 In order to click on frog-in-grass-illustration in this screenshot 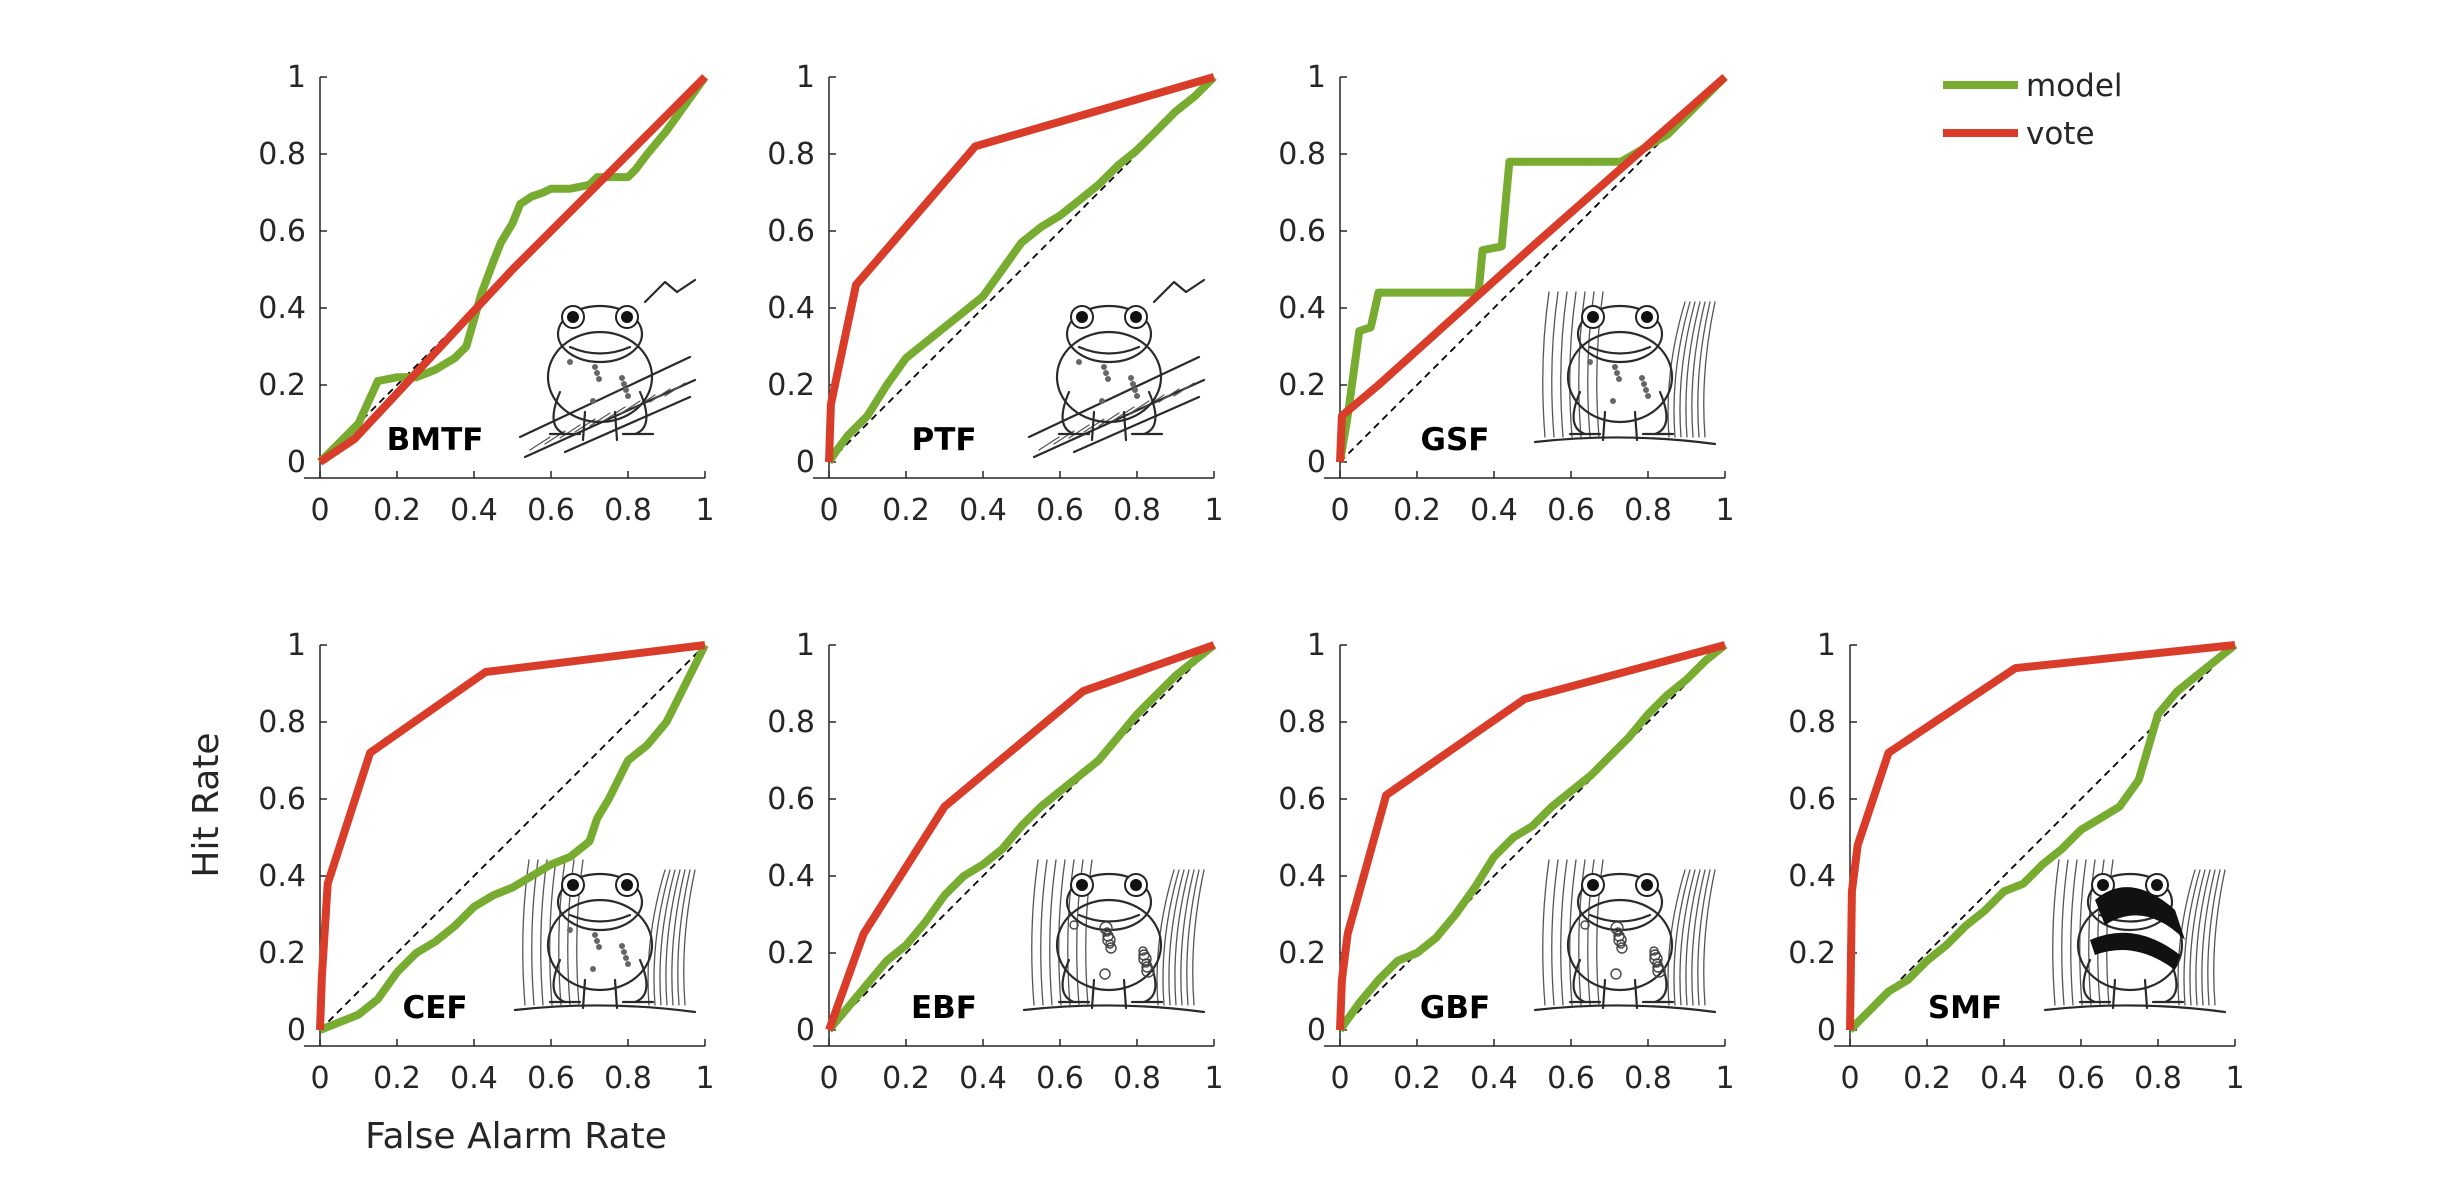, I will do `click(605, 936)`.